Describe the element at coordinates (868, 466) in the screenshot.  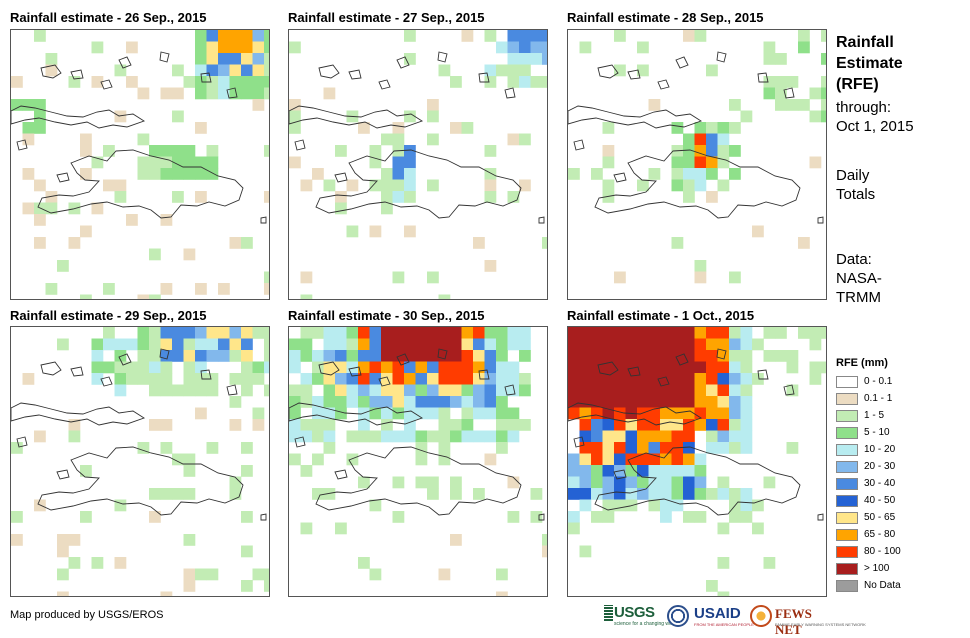
I see `legend-row: 20 - 30` at that location.